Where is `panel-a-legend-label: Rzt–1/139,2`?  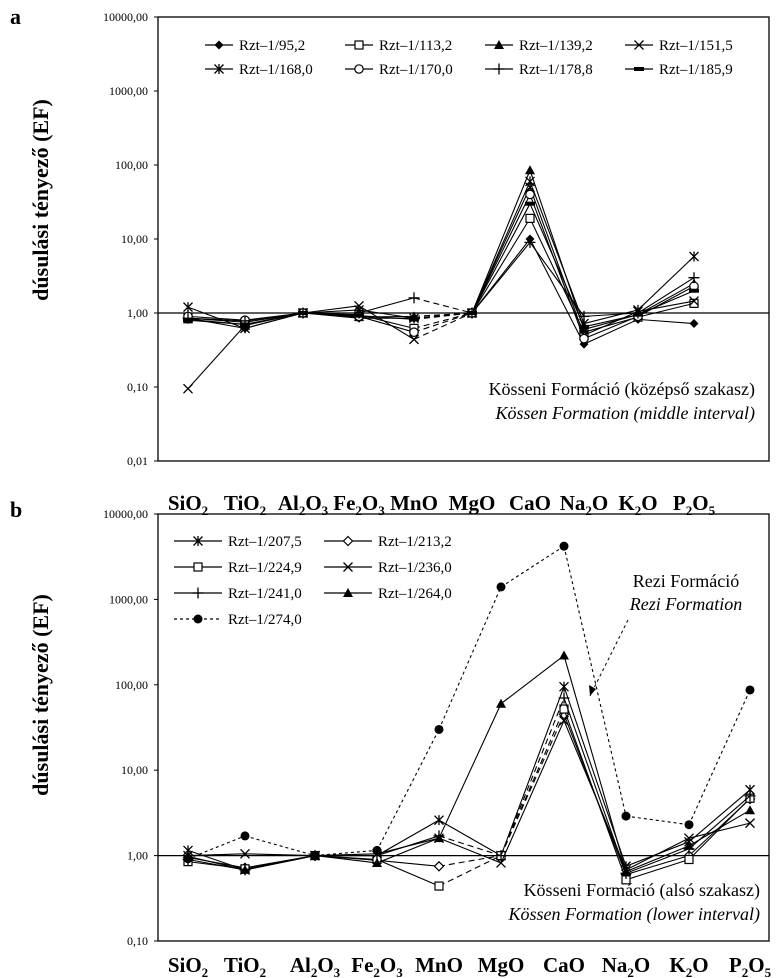
panel-a-legend-label: Rzt–1/139,2 is located at coordinates (556, 46).